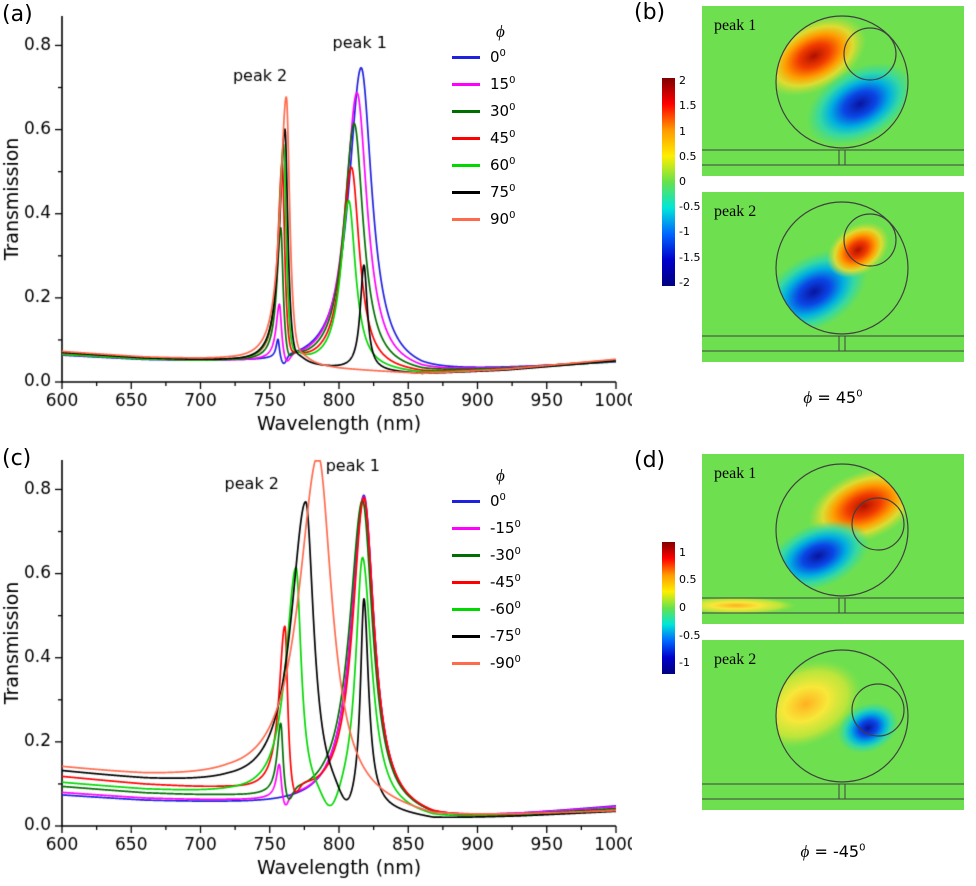  What do you see at coordinates (505, 582) in the screenshot?
I see `legend-label: -450` at bounding box center [505, 582].